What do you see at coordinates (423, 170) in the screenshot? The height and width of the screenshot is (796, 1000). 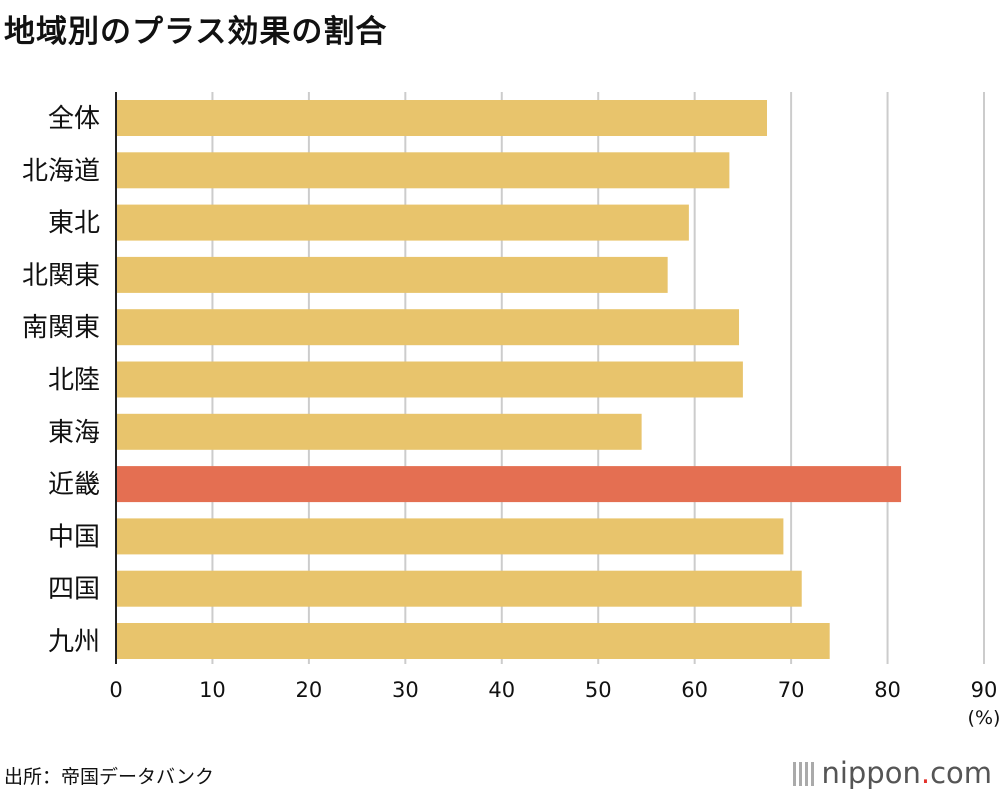 I see `bar-北海道` at bounding box center [423, 170].